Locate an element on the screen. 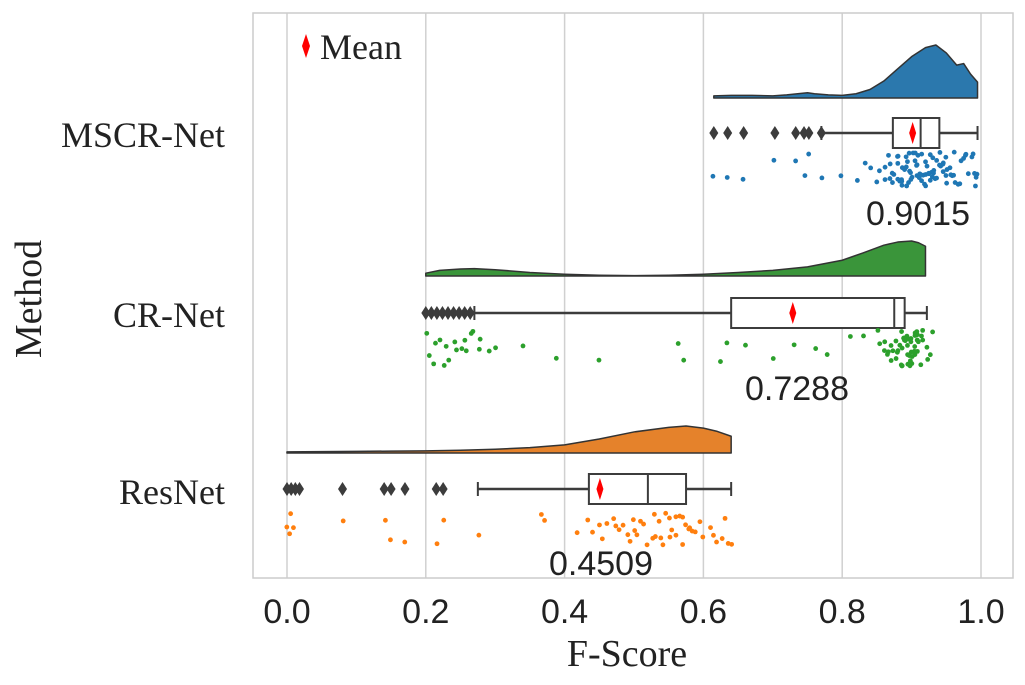 Image resolution: width=1025 pixels, height=685 pixels. y-category-label: CR-Net is located at coordinates (169, 315).